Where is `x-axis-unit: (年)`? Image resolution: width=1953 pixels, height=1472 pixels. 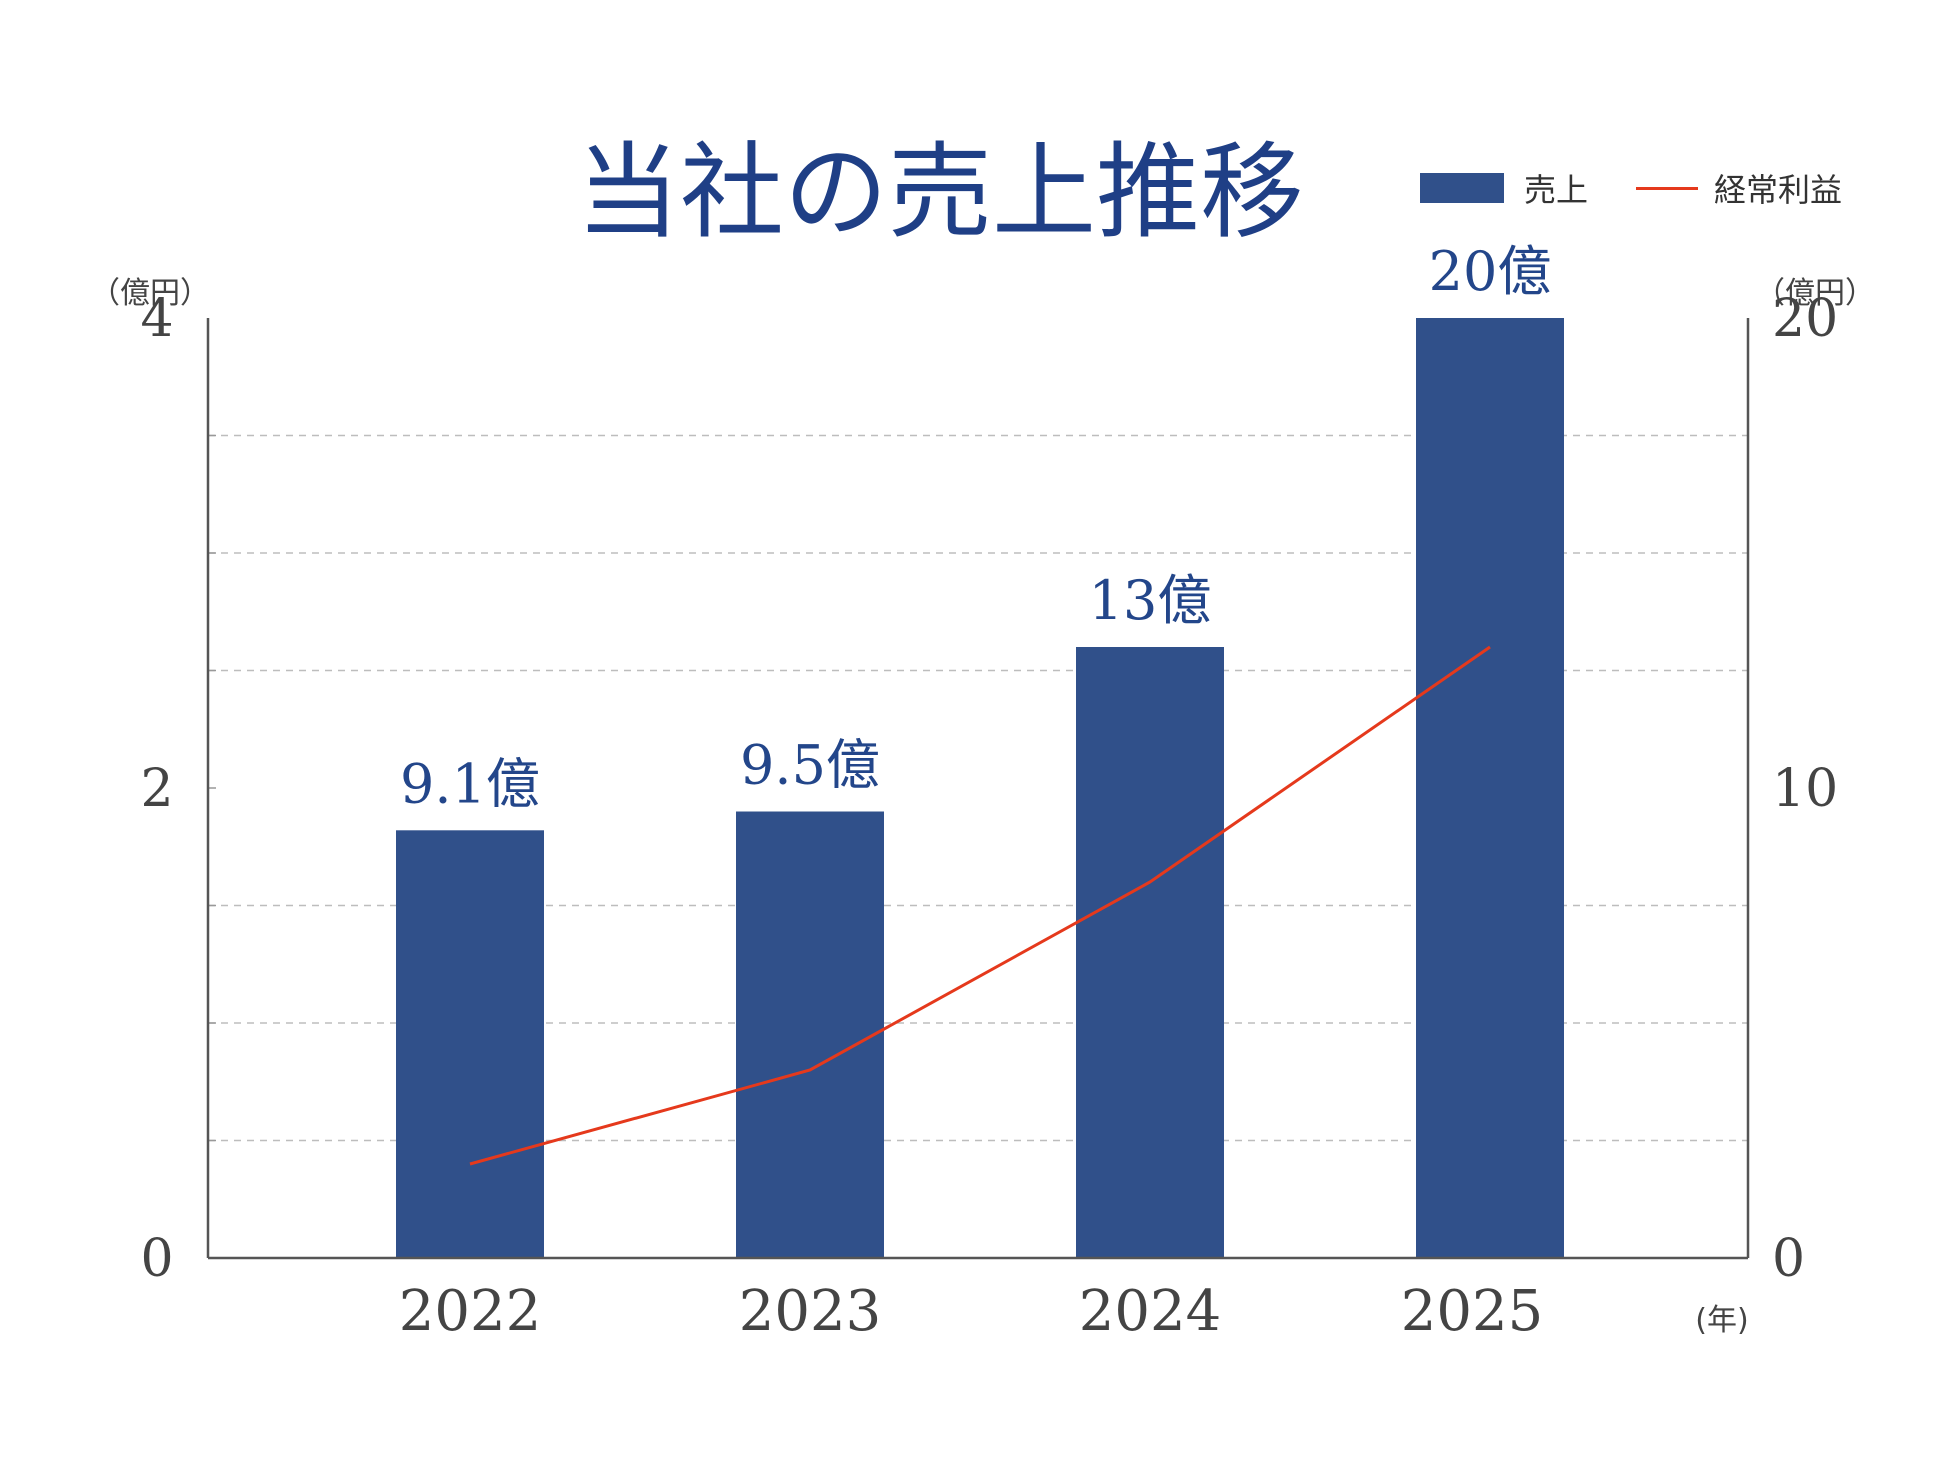
x-axis-unit: (年) is located at coordinates (1721, 1320).